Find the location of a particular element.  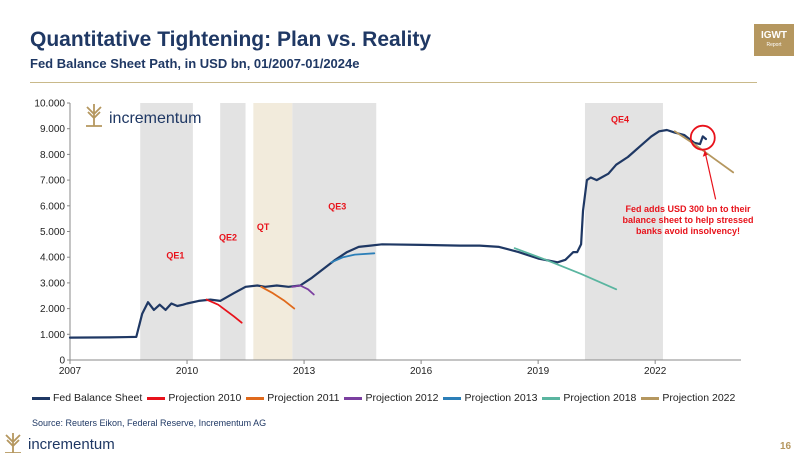

annotation-arrow is located at coordinates (710, 175).